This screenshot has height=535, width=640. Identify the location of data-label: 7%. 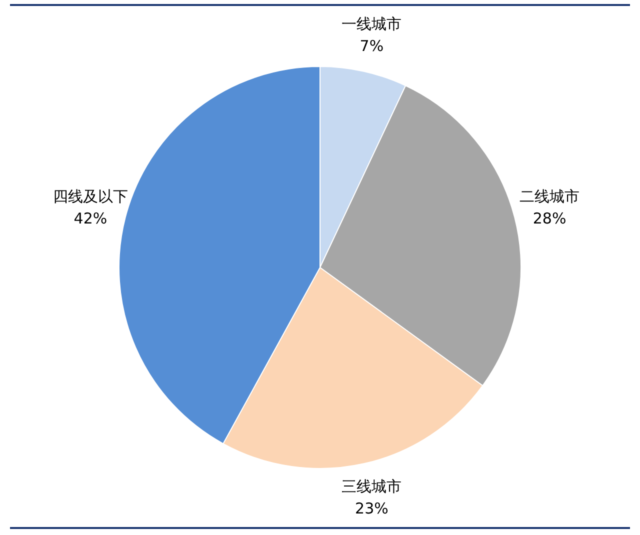
(372, 46).